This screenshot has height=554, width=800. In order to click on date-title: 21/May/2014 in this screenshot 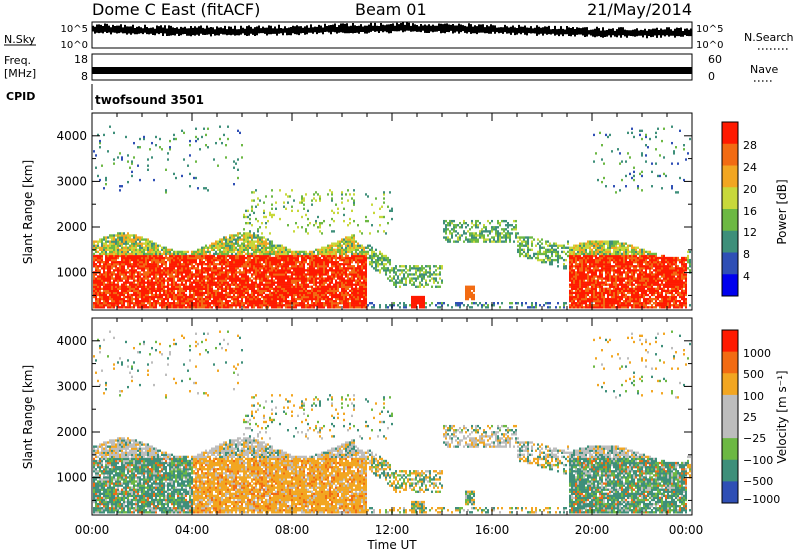, I will do `click(639, 9)`.